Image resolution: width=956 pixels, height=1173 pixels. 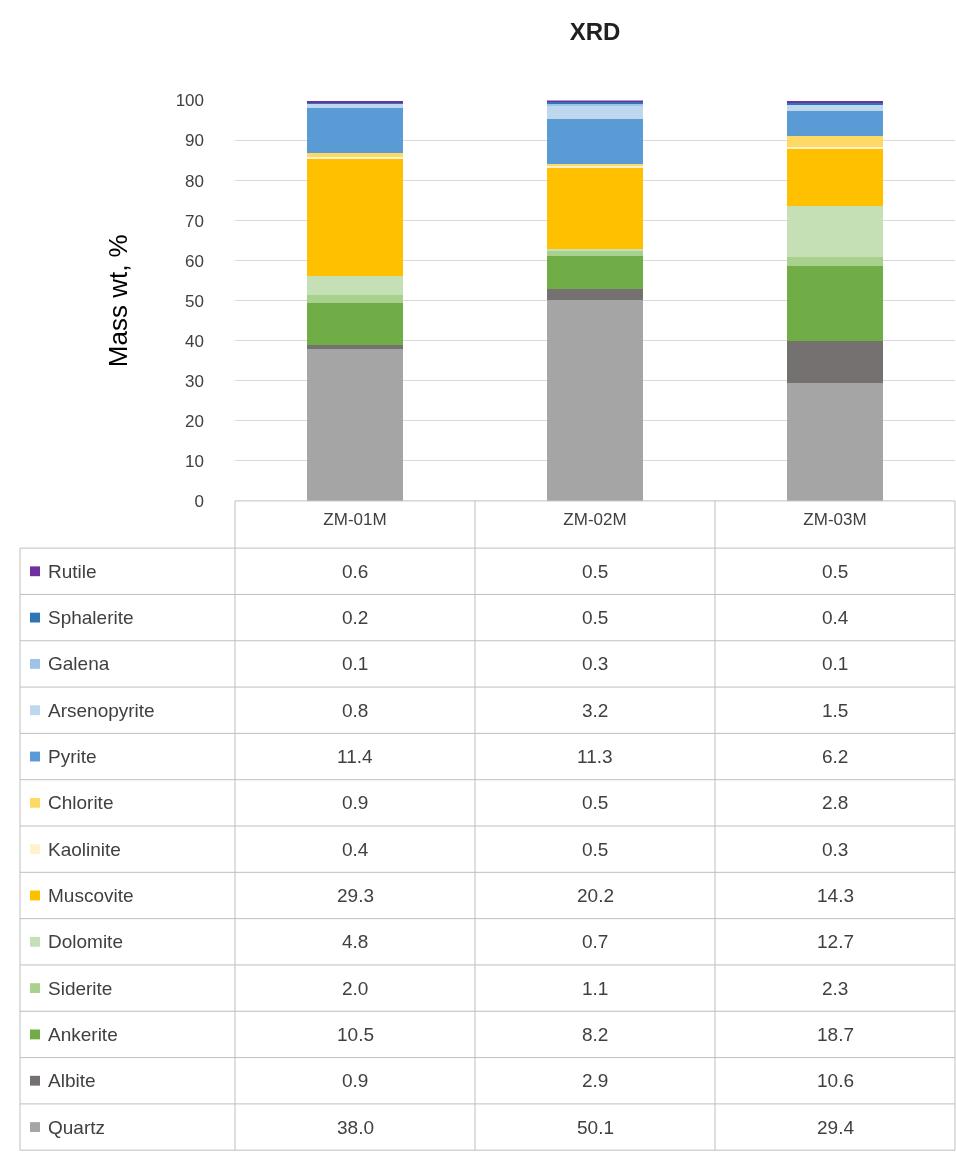 What do you see at coordinates (355, 617) in the screenshot?
I see `data-label: 0.2` at bounding box center [355, 617].